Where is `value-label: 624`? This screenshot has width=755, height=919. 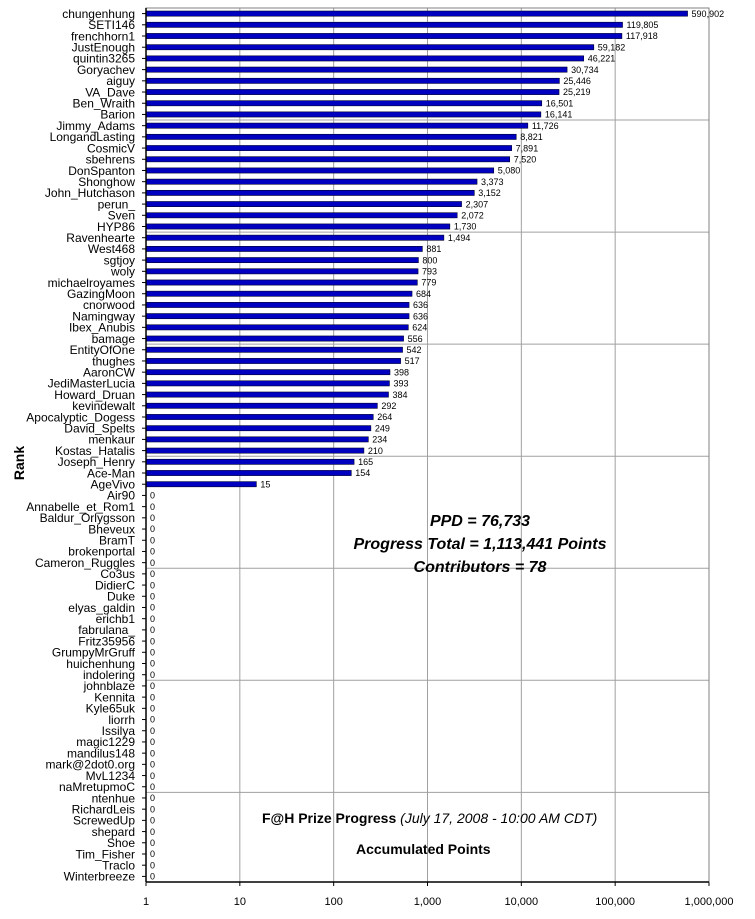 value-label: 624 is located at coordinates (419, 328).